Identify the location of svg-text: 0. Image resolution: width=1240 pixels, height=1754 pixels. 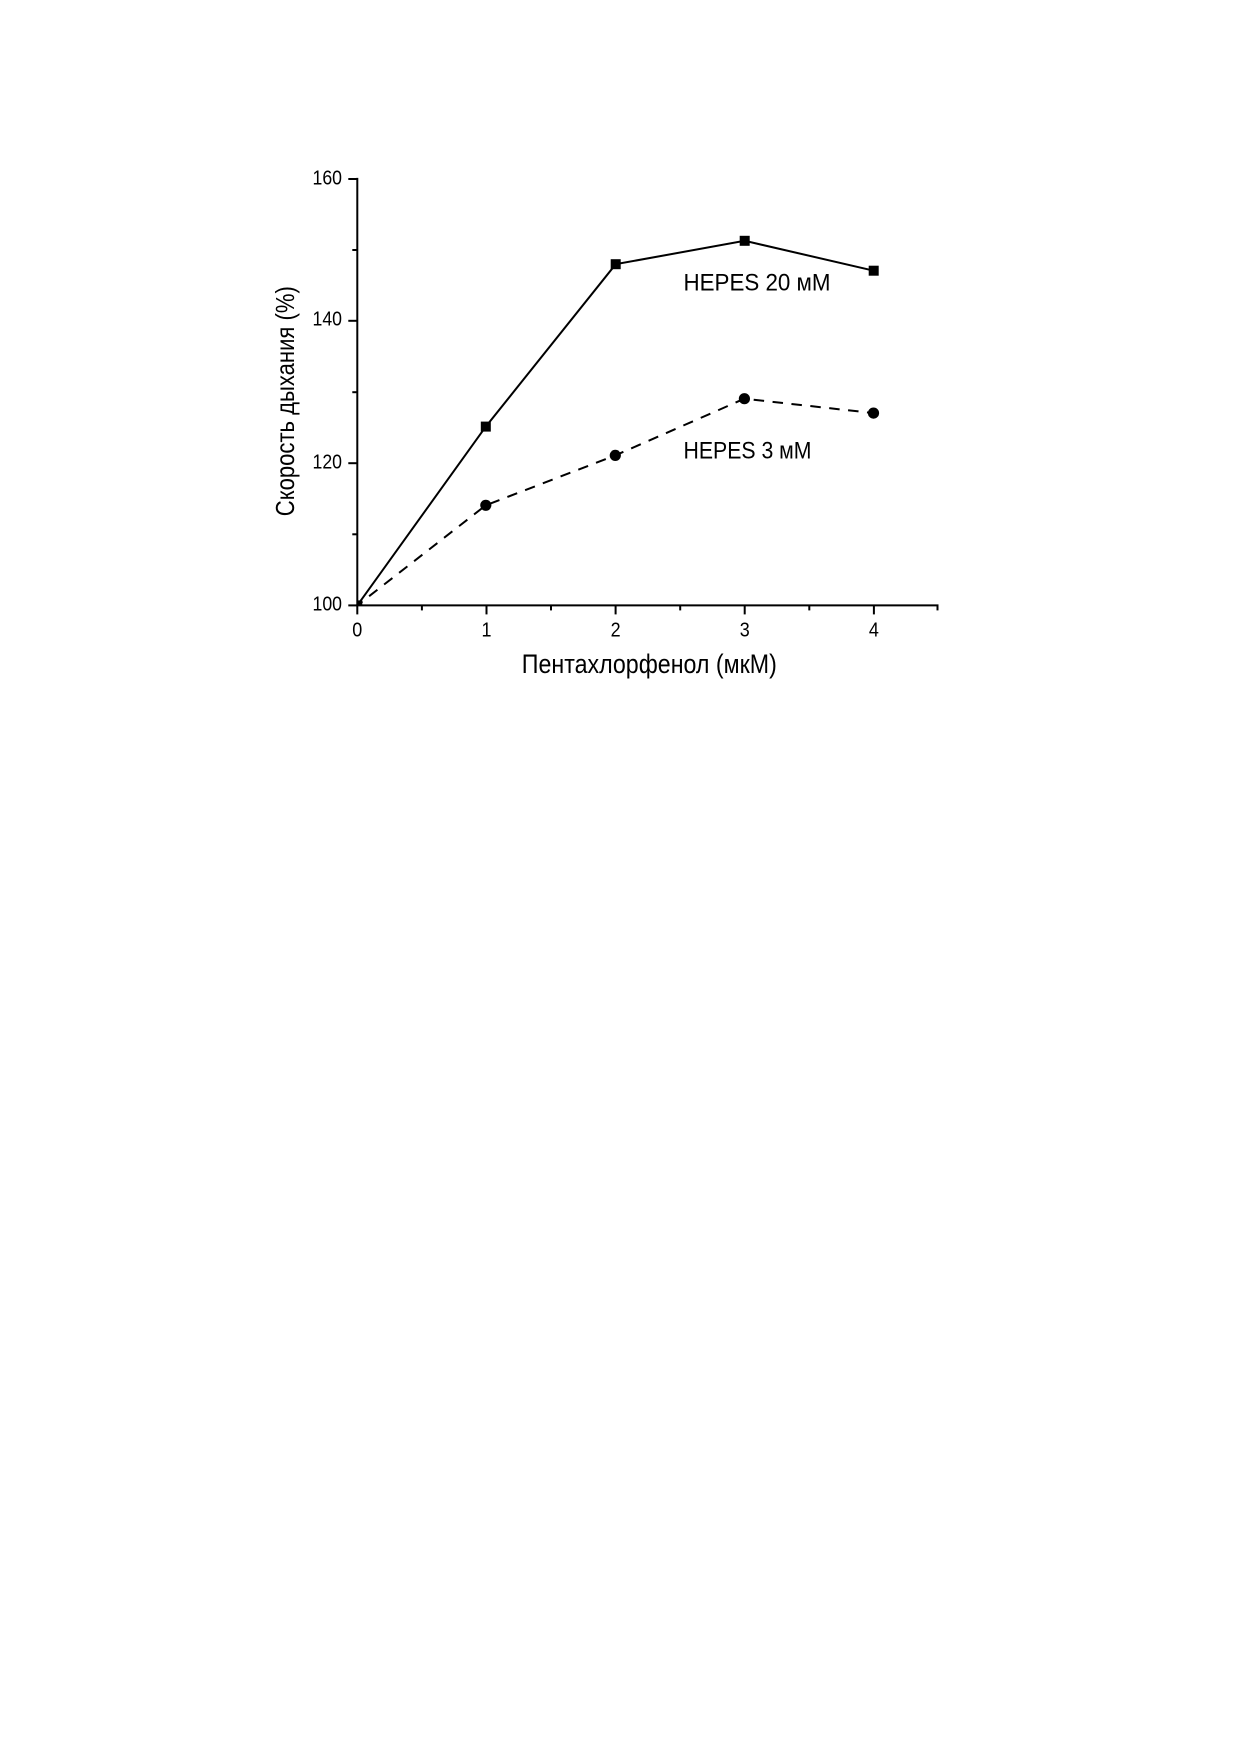
(357, 631).